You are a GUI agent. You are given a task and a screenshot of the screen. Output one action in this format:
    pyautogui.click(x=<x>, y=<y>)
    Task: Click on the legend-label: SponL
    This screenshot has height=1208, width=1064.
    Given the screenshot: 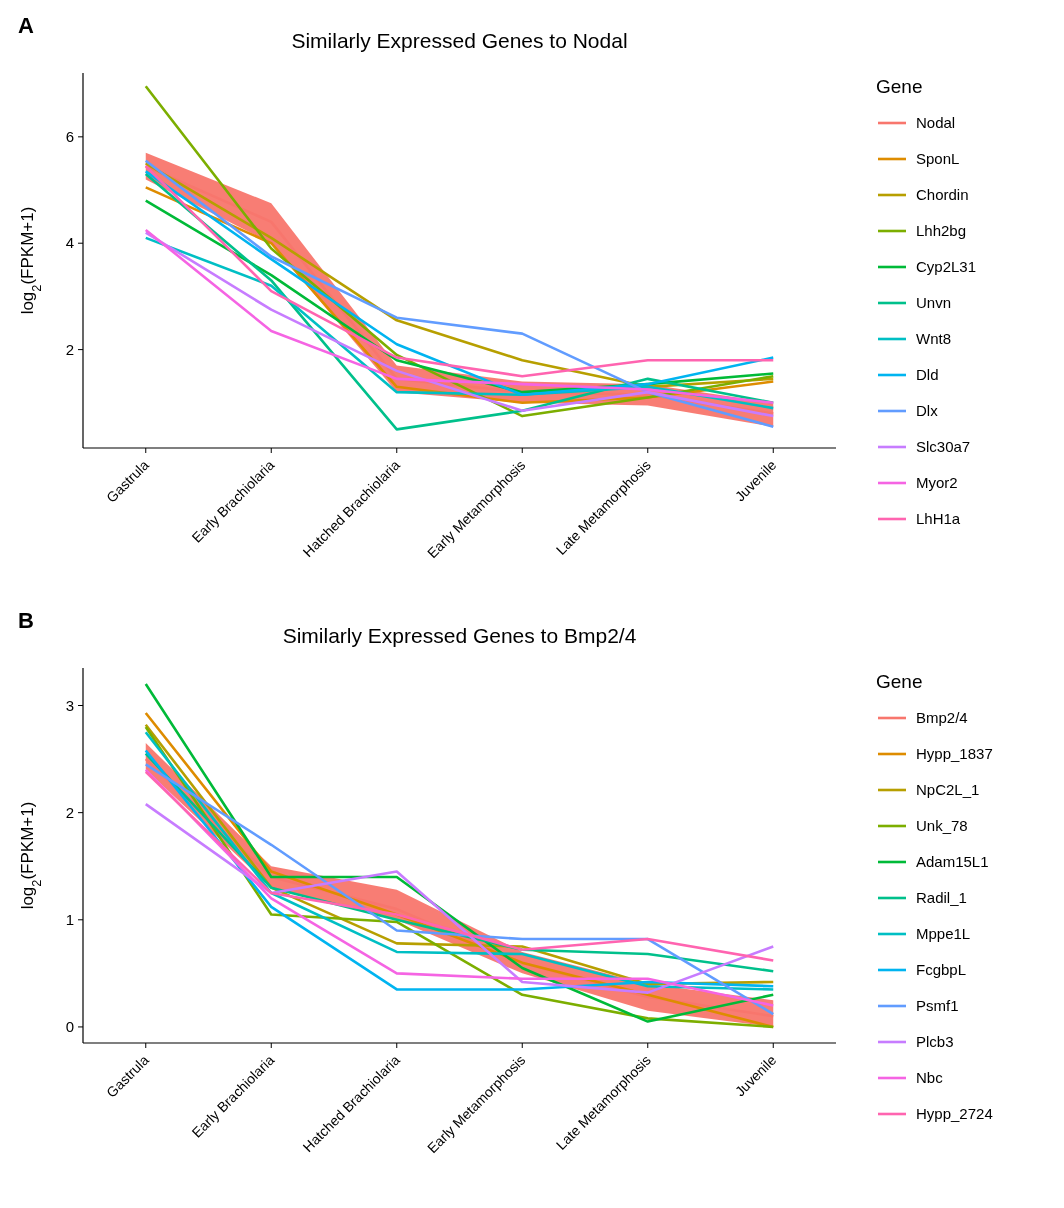 What is the action you would take?
    pyautogui.click(x=938, y=159)
    